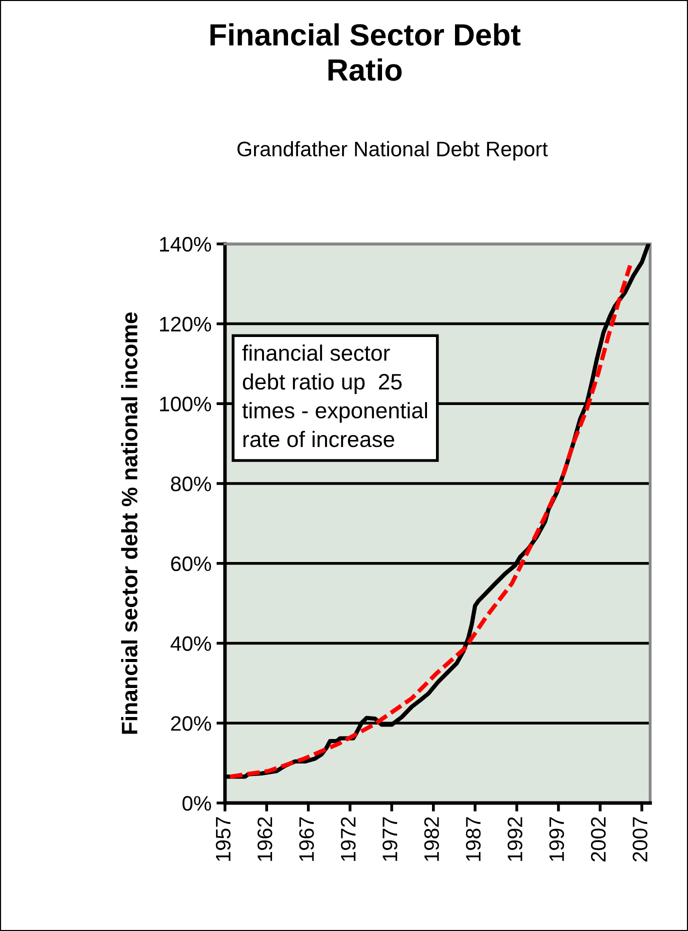  Describe the element at coordinates (186, 324) in the screenshot. I see `y-tick-label: 120%` at that location.